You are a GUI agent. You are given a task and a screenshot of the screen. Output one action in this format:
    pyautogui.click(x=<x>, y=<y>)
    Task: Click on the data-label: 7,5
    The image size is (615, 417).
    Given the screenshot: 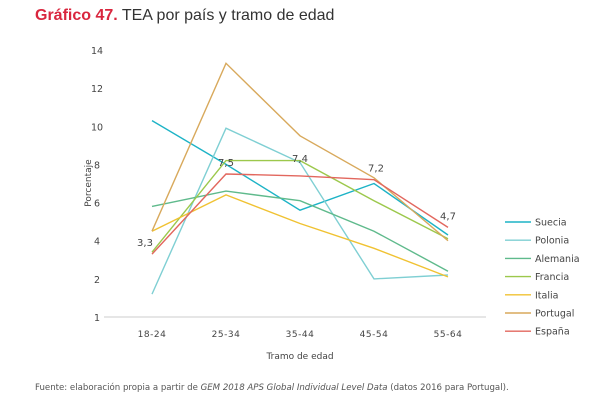 What is the action you would take?
    pyautogui.click(x=226, y=163)
    